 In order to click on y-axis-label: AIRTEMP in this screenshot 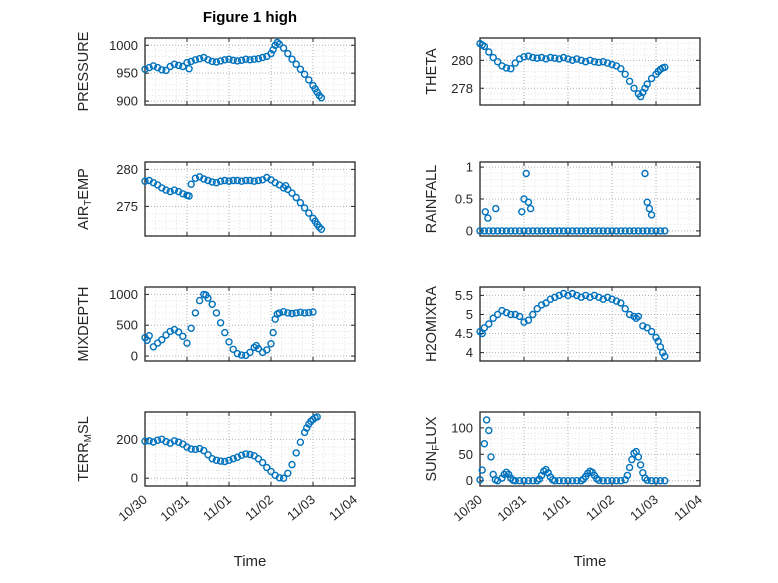, I will do `click(85, 199)`.